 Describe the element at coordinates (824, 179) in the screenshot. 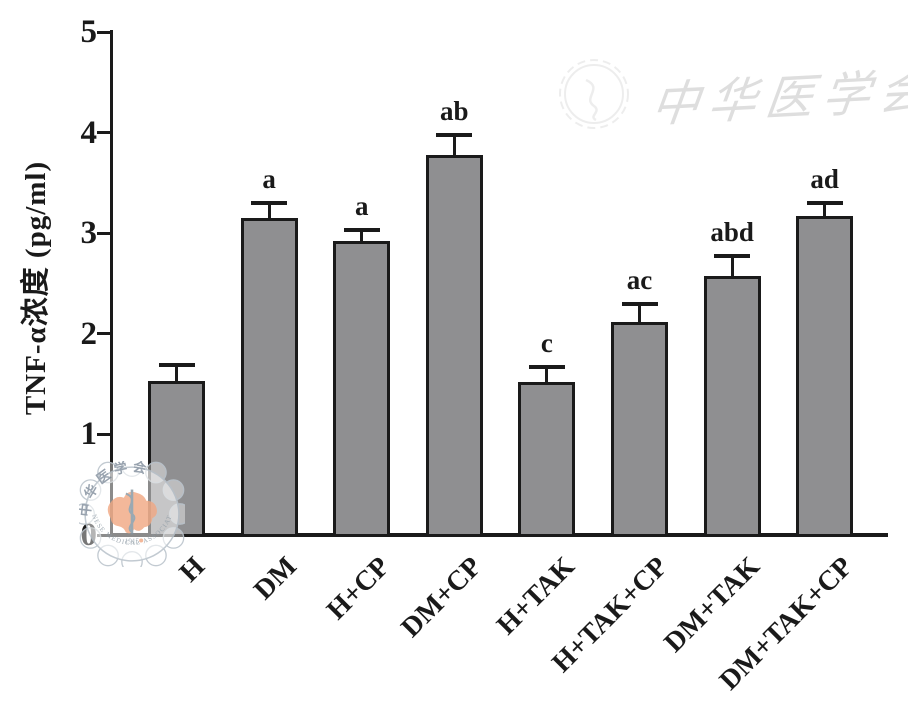

I see `sig-label: ad` at that location.